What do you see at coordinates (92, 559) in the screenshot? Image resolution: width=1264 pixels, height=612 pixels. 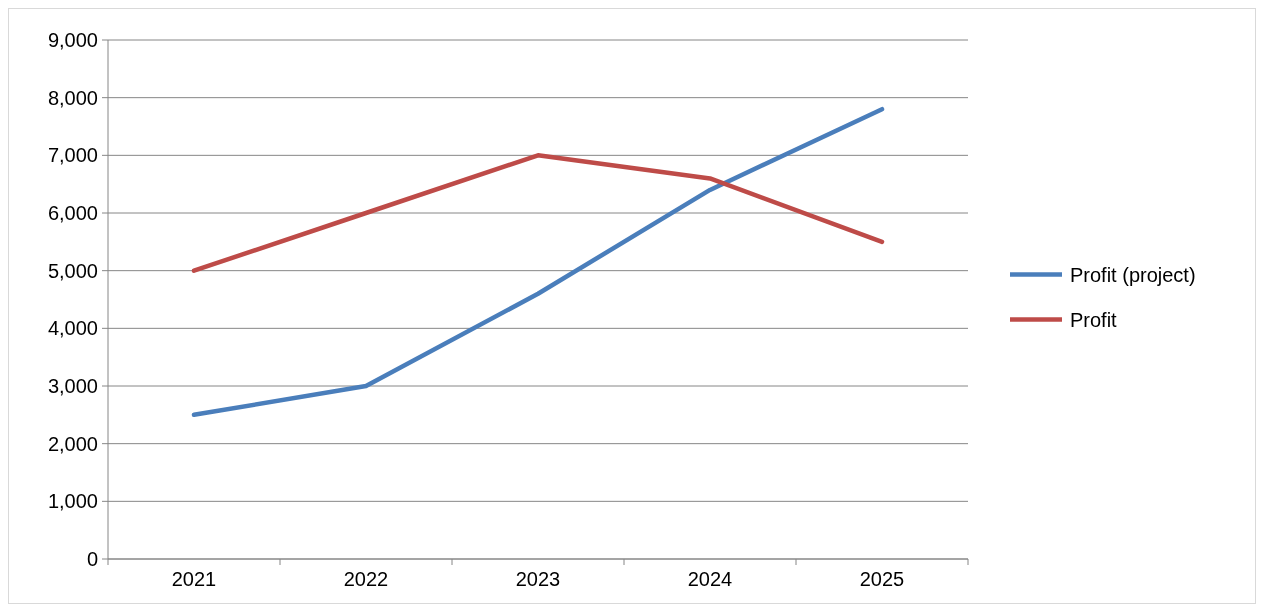 I see `y-tick-label: 0` at bounding box center [92, 559].